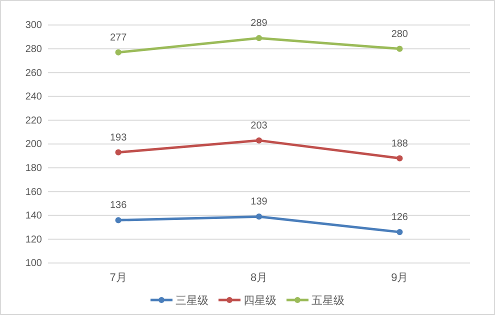  I want to click on y-tick-label: 180, so click(33, 168).